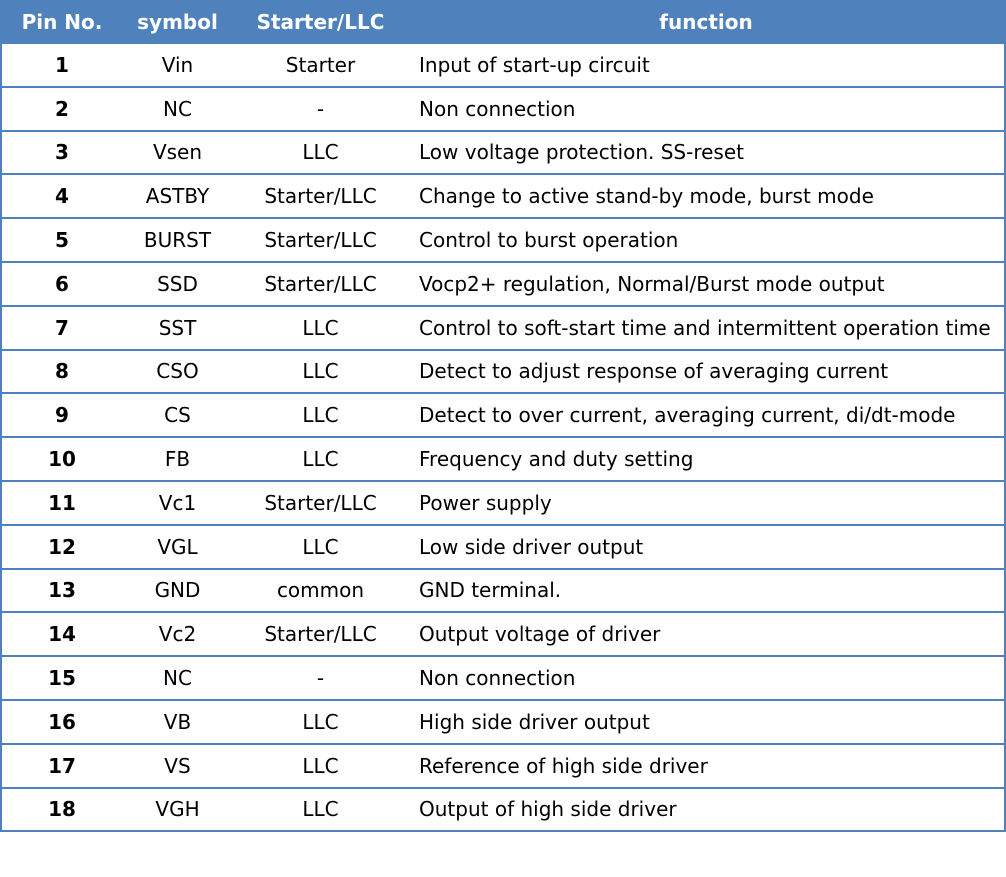  I want to click on pin-number-cell: 7, so click(62, 327).